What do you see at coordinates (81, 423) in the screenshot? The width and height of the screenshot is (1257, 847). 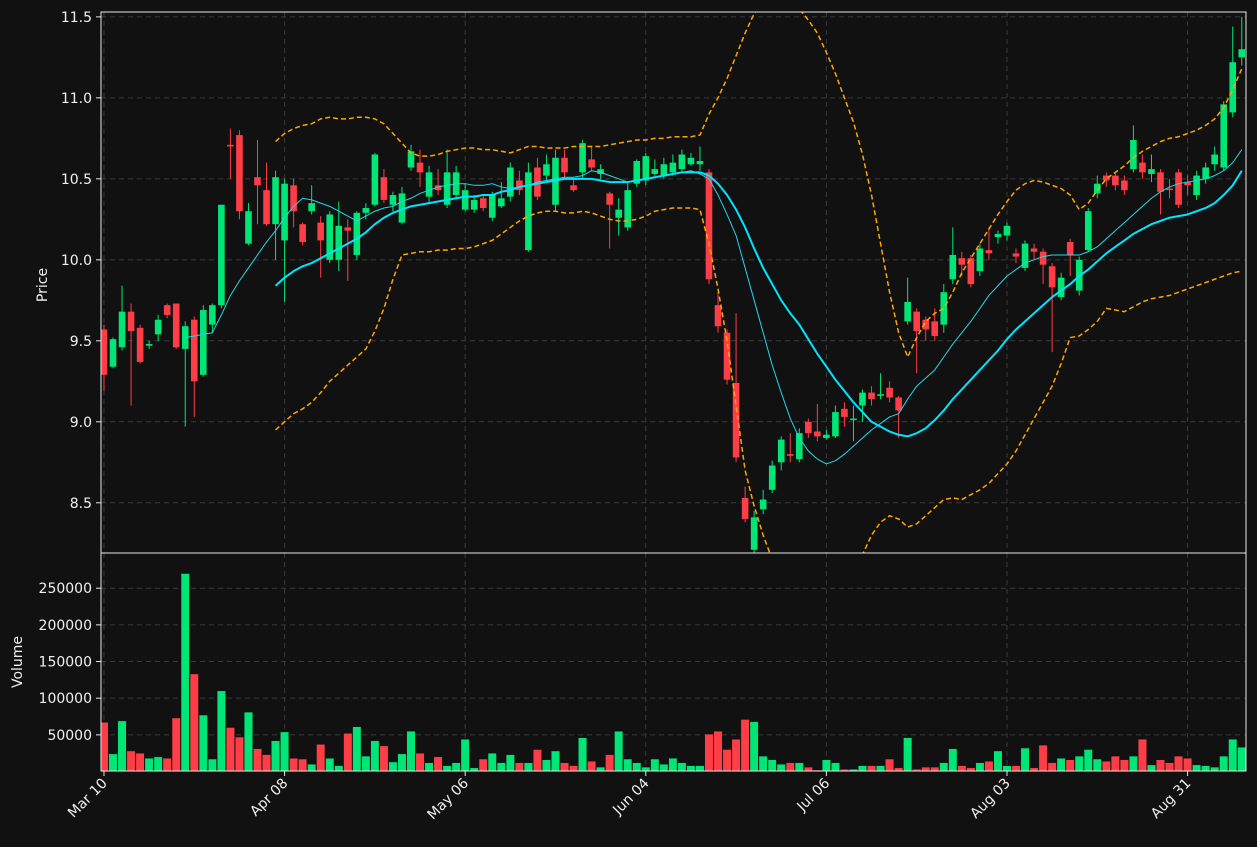 I see `y-tick-label: 9.0` at bounding box center [81, 423].